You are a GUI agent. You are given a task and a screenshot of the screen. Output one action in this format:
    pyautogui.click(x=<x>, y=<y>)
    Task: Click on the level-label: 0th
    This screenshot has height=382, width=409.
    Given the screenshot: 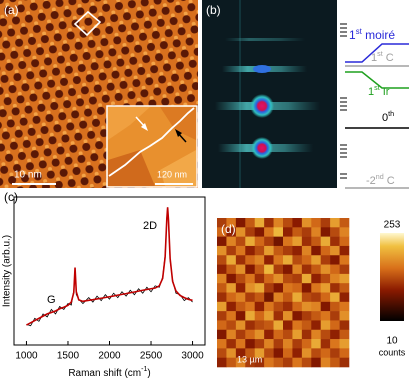 What is the action you would take?
    pyautogui.click(x=388, y=117)
    